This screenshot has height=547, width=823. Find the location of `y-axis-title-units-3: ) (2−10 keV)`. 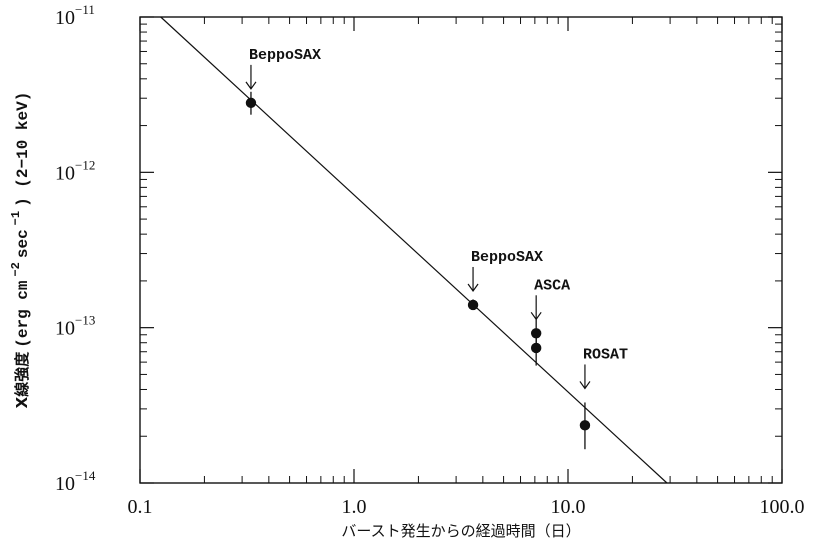

y-axis-title-units-3: ) (2−10 keV) is located at coordinates (23, 149).